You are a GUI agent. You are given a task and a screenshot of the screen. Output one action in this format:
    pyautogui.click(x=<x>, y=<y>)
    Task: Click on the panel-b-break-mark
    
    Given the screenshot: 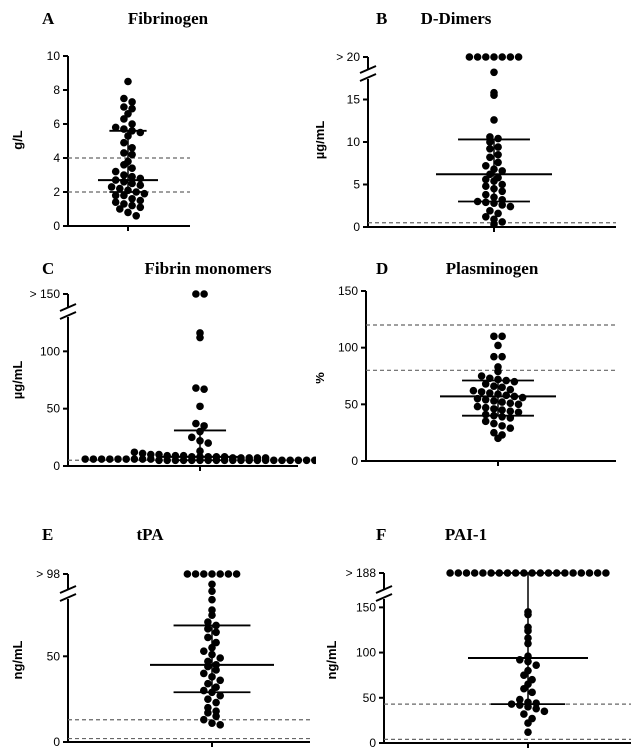 What is the action you would take?
    pyautogui.click(x=368, y=69)
    